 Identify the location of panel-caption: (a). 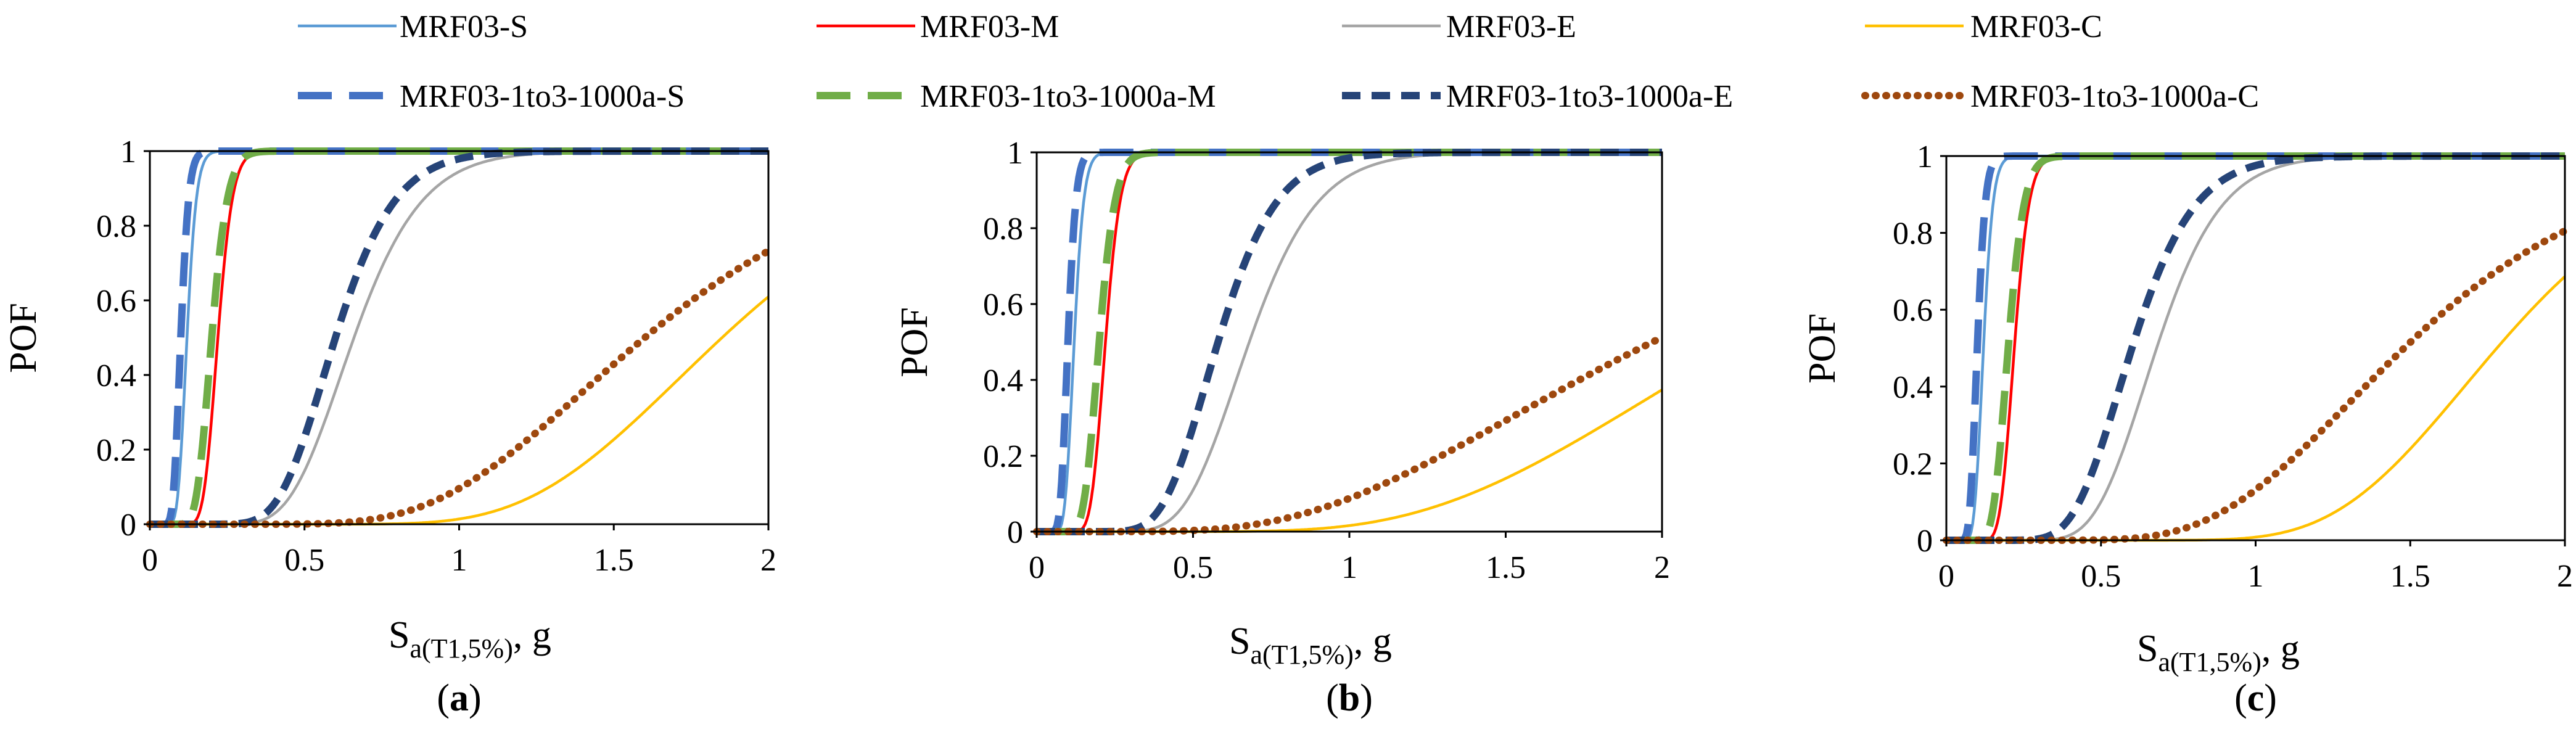
(459, 698).